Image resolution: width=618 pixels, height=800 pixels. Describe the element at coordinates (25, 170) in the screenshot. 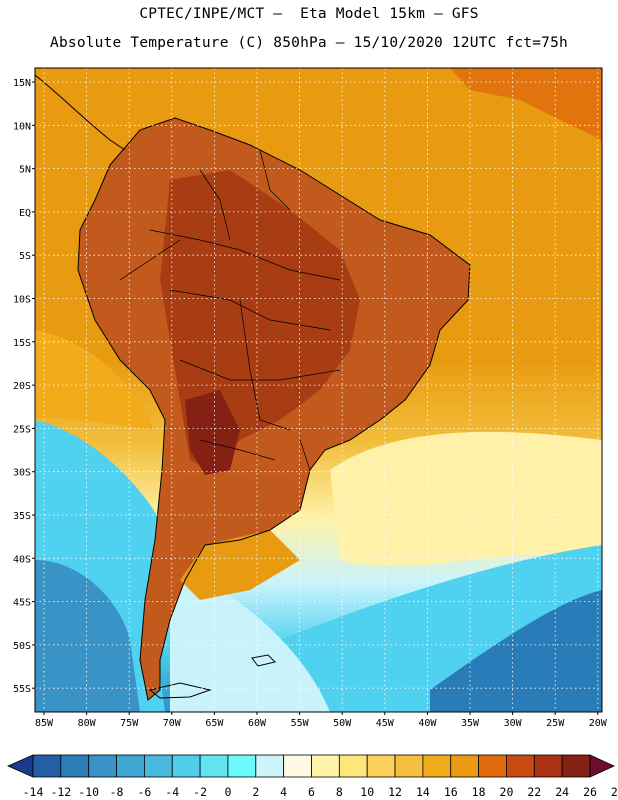

I see `lat-tick-label: 5N` at that location.